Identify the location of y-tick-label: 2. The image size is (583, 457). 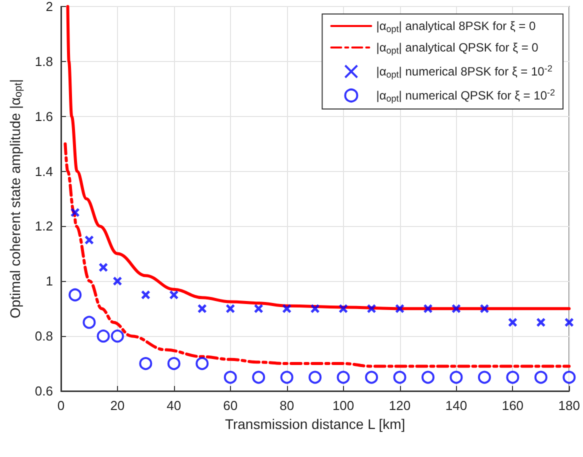
(49, 7).